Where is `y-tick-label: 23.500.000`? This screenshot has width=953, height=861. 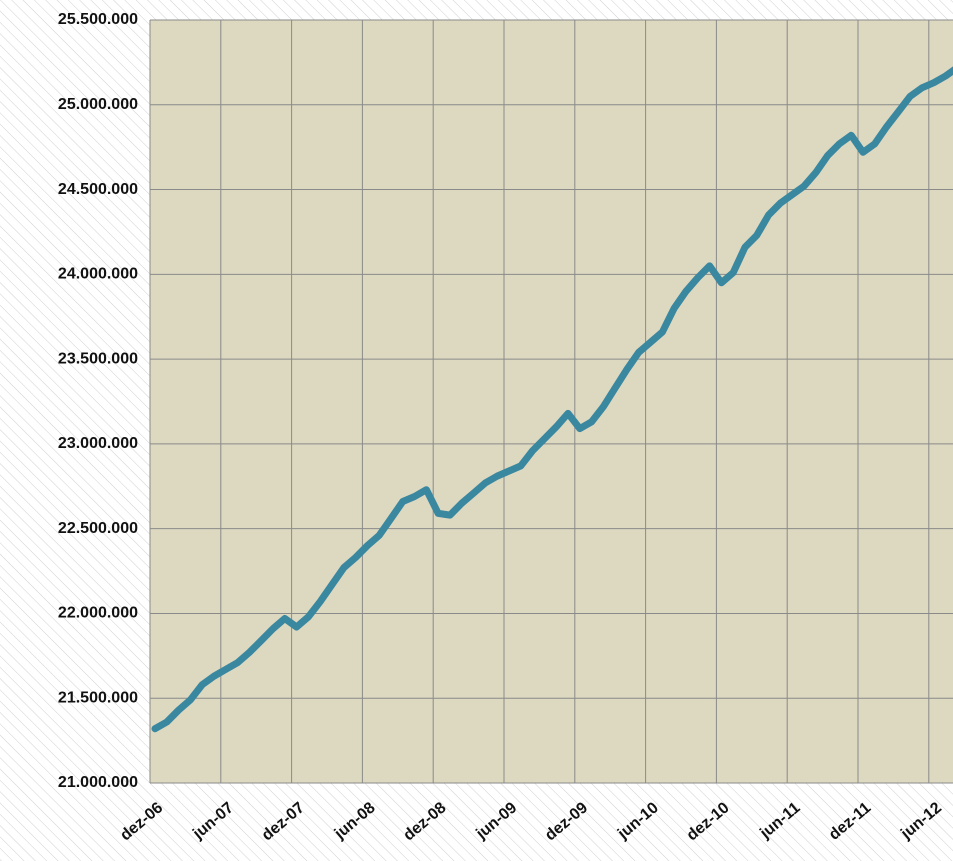 y-tick-label: 23.500.000 is located at coordinates (98, 358).